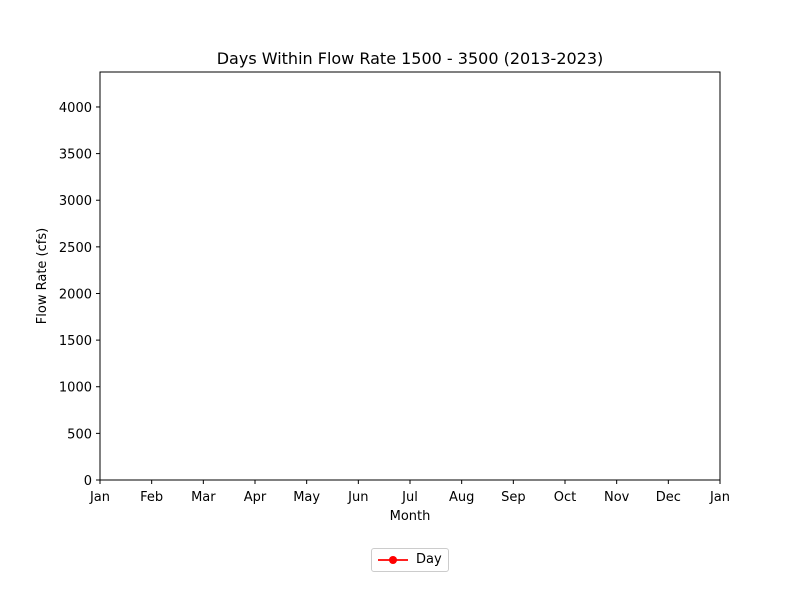  Describe the element at coordinates (75, 248) in the screenshot. I see `y-tick-label: 2500` at that location.